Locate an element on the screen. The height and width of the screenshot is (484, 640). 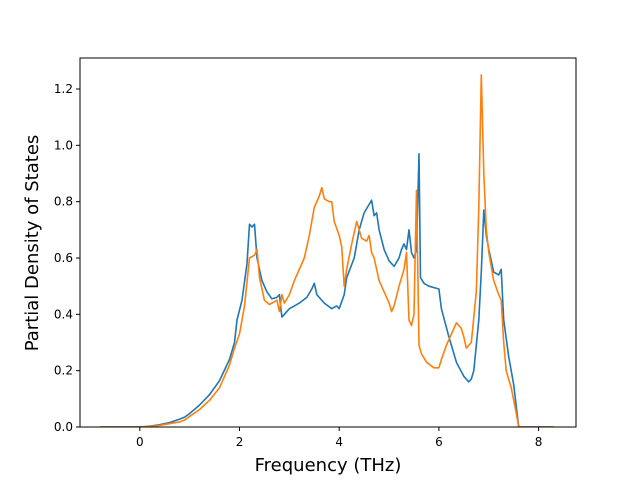
y-axis-label: Partial Density of States is located at coordinates (32, 243).